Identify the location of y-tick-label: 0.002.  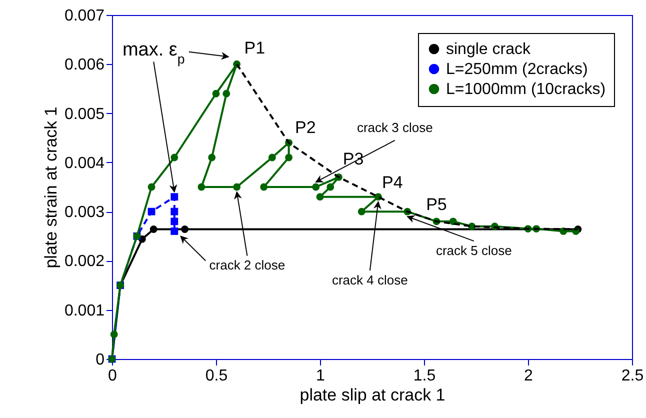
(84, 261).